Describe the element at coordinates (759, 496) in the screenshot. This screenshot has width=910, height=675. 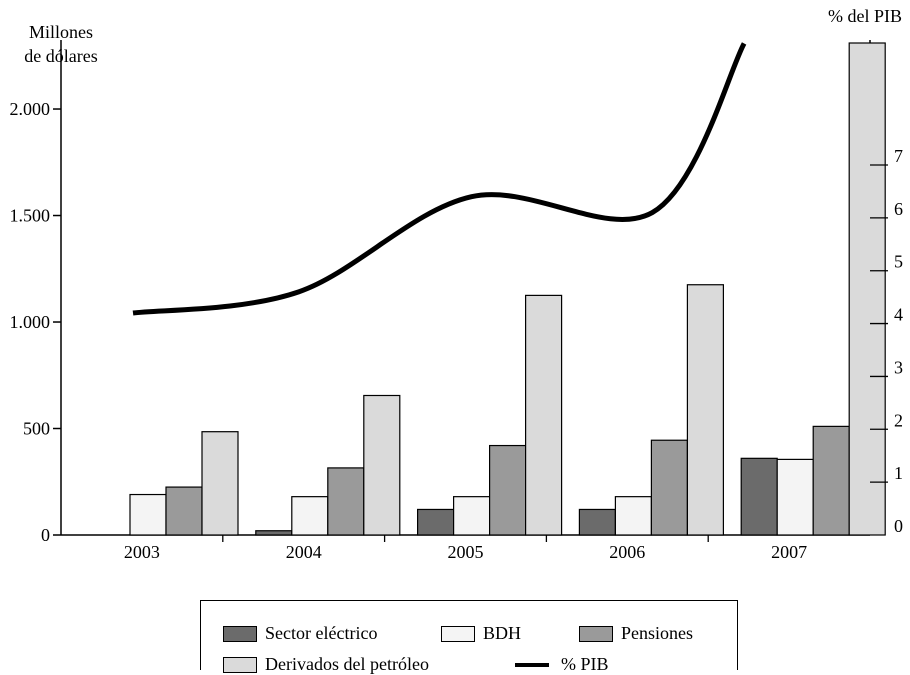
I see `bar-1-2007` at that location.